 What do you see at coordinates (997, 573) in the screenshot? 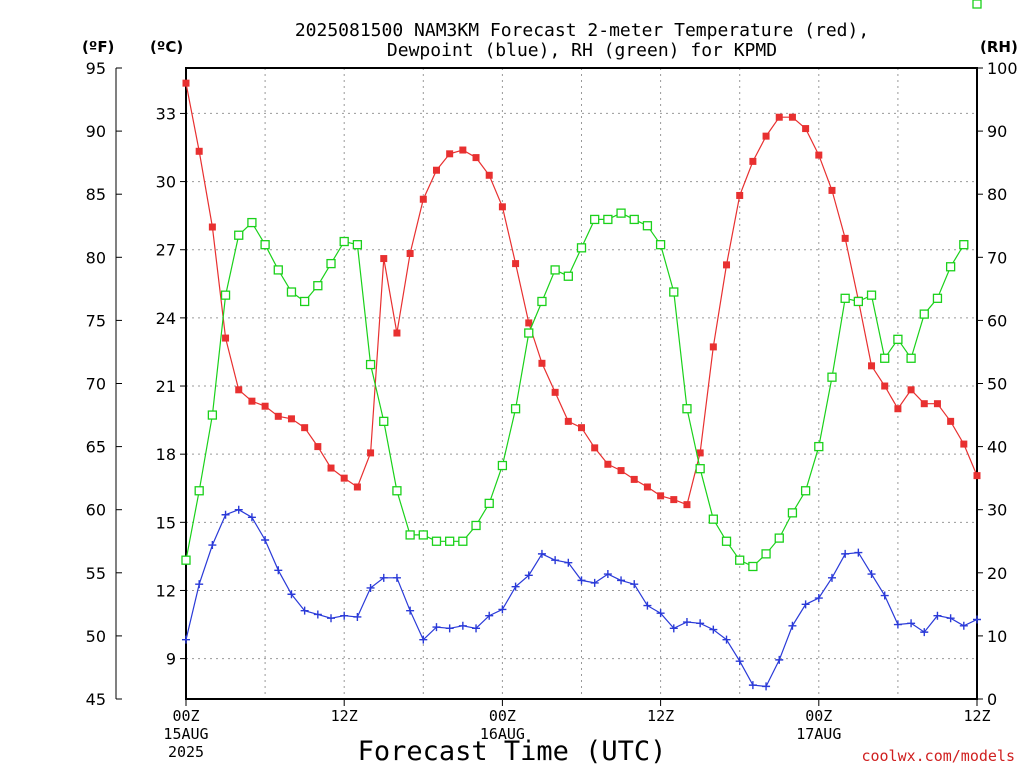
I see `rh-tick-label: 20` at bounding box center [997, 573].